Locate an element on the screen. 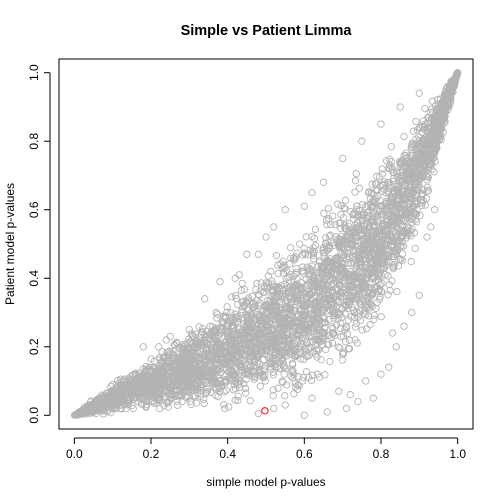 This screenshot has height=504, width=504. highlighted-point is located at coordinates (265, 411).